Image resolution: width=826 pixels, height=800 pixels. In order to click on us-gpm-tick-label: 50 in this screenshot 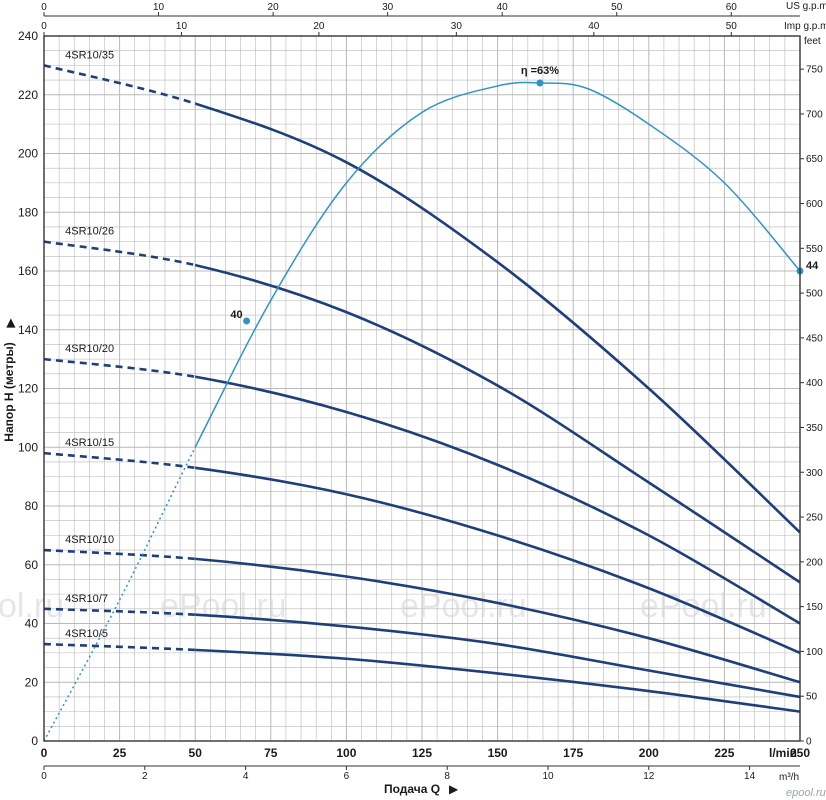, I will do `click(617, 7)`.